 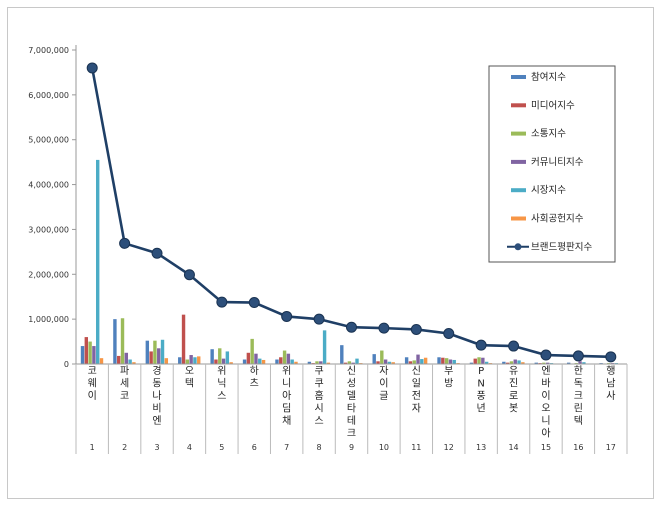 I want to click on legend-label-5: 시장지수, so click(x=548, y=190).